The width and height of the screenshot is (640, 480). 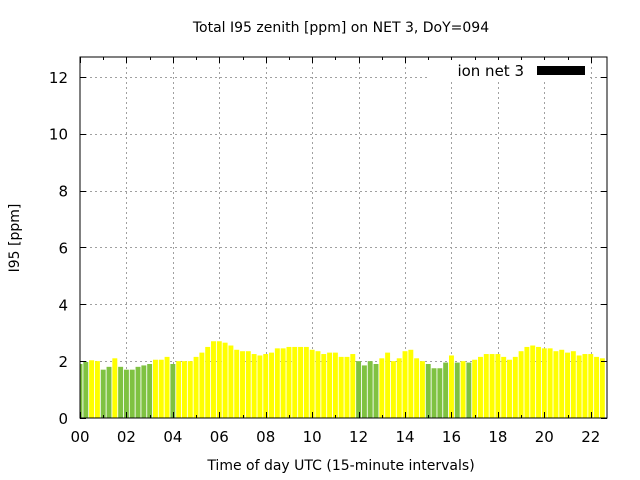 What do you see at coordinates (58, 135) in the screenshot?
I see `y-tick-label: 10` at bounding box center [58, 135].